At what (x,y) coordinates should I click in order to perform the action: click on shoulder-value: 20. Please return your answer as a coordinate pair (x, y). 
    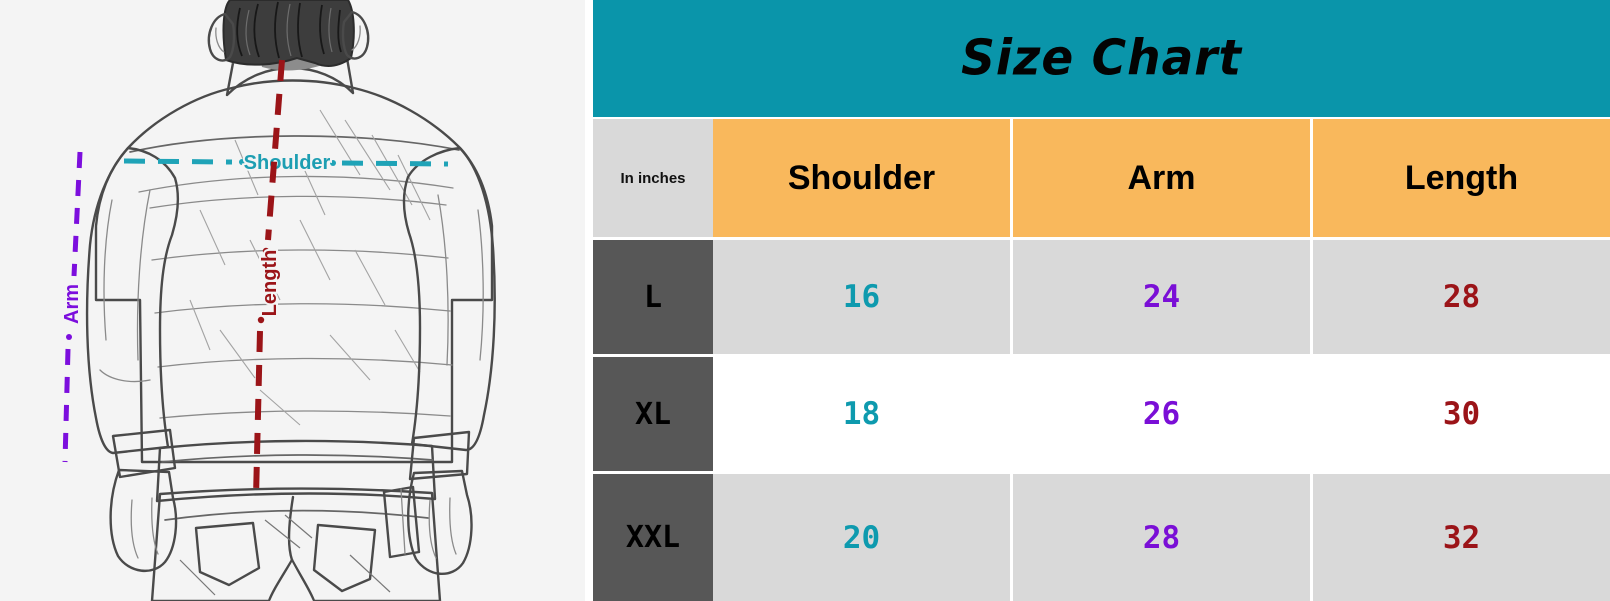
    Looking at the image, I should click on (861, 537).